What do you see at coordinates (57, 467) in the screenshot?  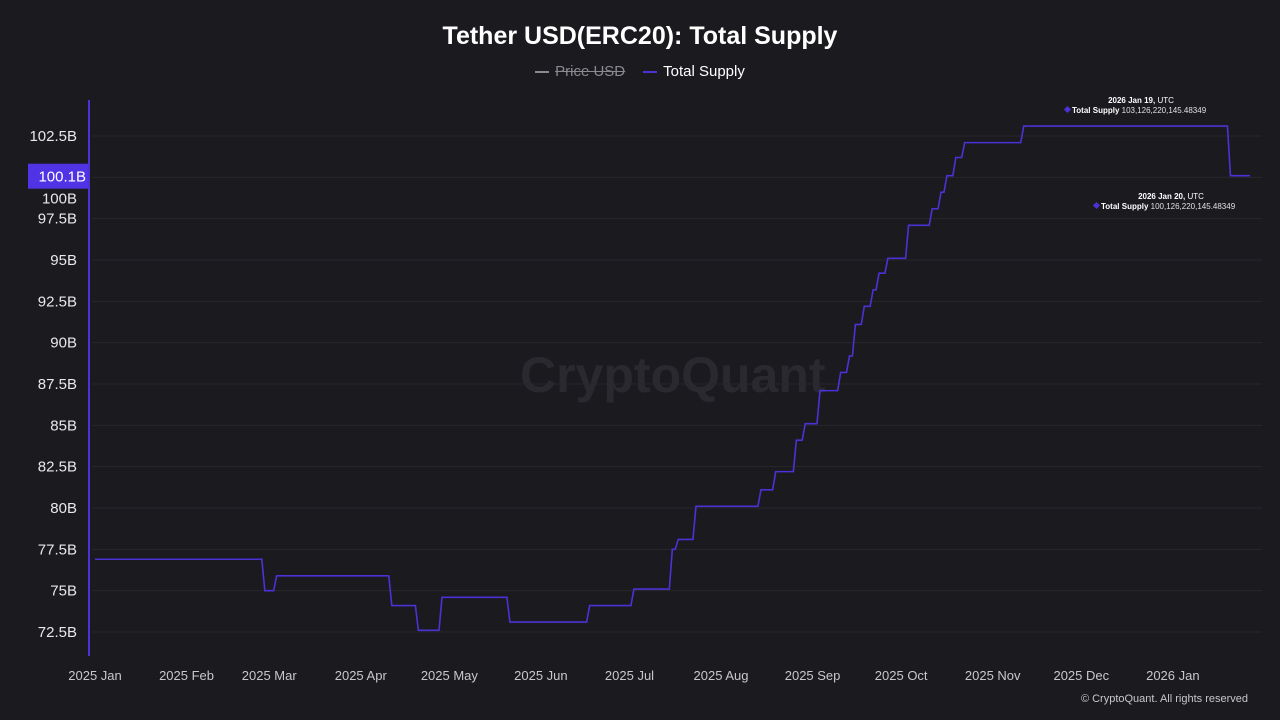 I see `y-tick-label: 82.5B` at bounding box center [57, 467].